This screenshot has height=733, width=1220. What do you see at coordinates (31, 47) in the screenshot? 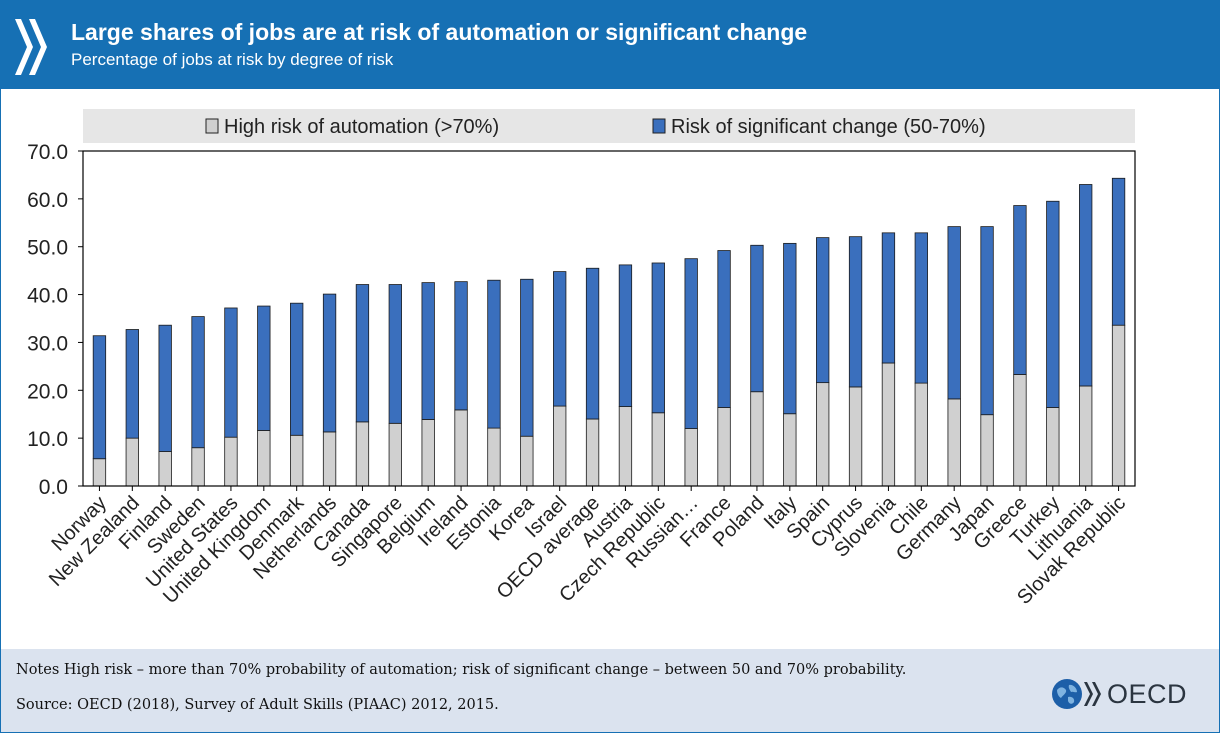
I see `double-chevron-icon` at bounding box center [31, 47].